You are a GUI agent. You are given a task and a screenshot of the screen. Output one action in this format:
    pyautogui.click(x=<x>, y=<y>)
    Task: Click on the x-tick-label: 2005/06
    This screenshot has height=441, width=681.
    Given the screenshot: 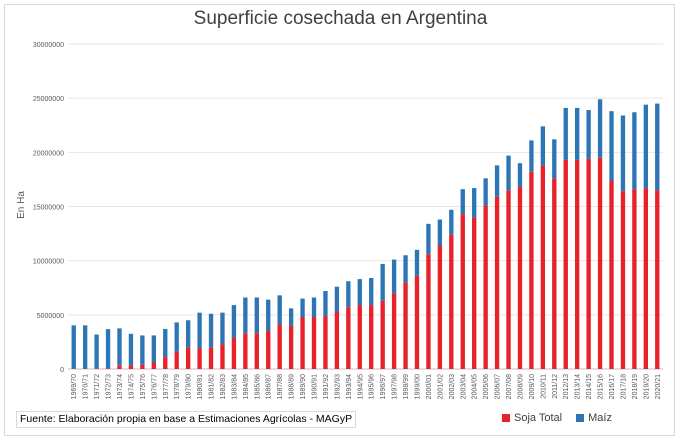 What is the action you would take?
    pyautogui.click(x=486, y=386)
    